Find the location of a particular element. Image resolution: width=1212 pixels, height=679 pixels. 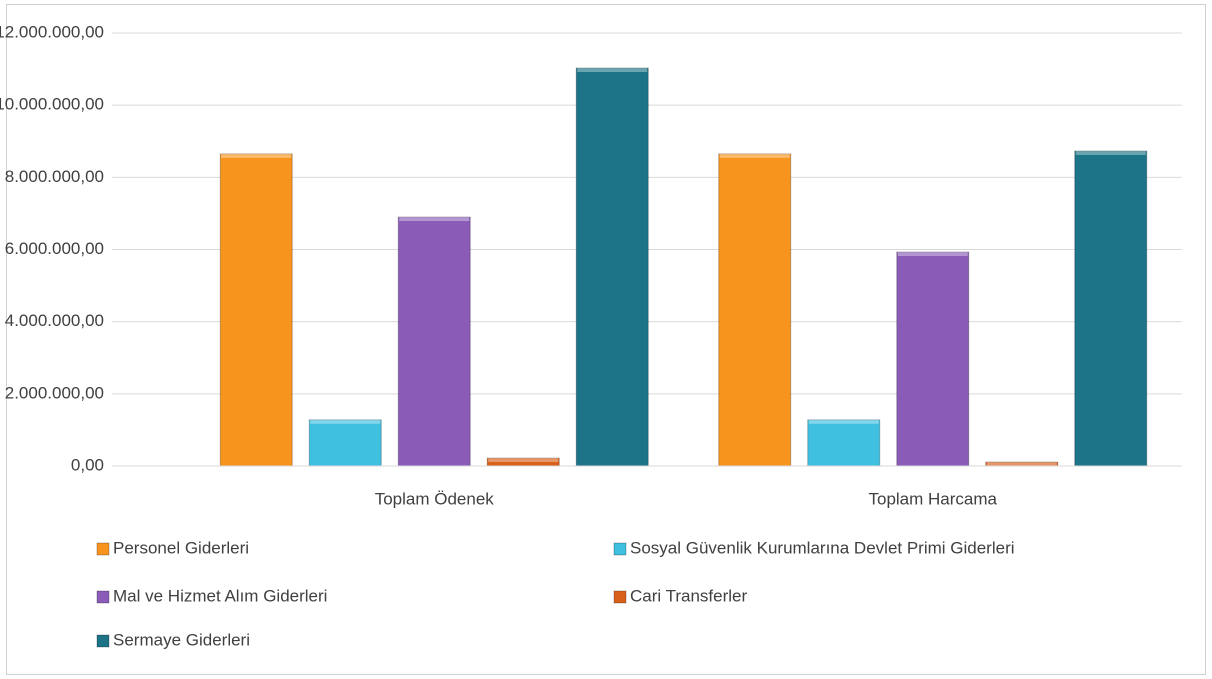

y-tick-label: 0,00 is located at coordinates (87, 464).